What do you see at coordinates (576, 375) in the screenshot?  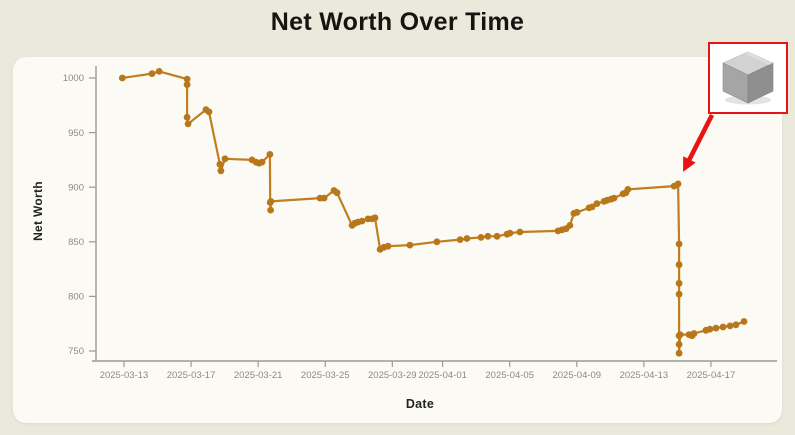 I see `x-tick-label: 2025-04-09` at bounding box center [576, 375].